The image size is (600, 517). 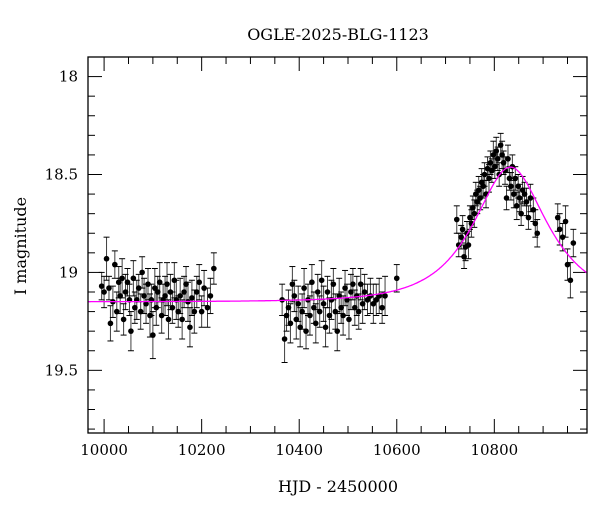 What do you see at coordinates (494, 450) in the screenshot?
I see `x-tick-label: 10800` at bounding box center [494, 450].